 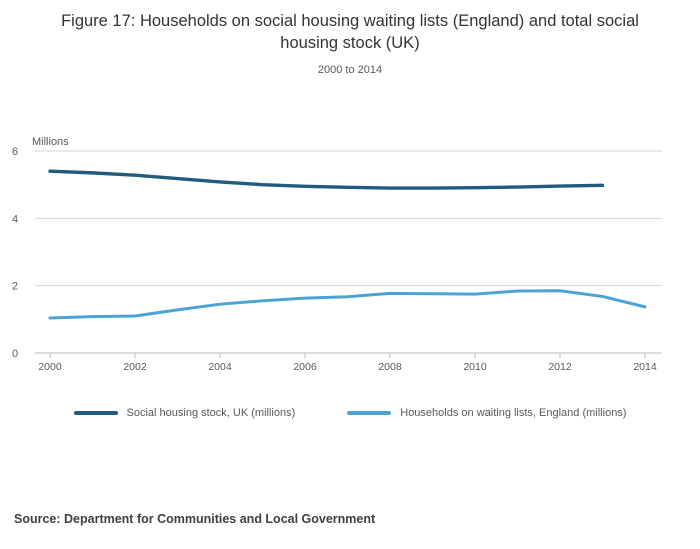 I want to click on legend-label-stock: Social housing stock, UK (millions), so click(x=211, y=413).